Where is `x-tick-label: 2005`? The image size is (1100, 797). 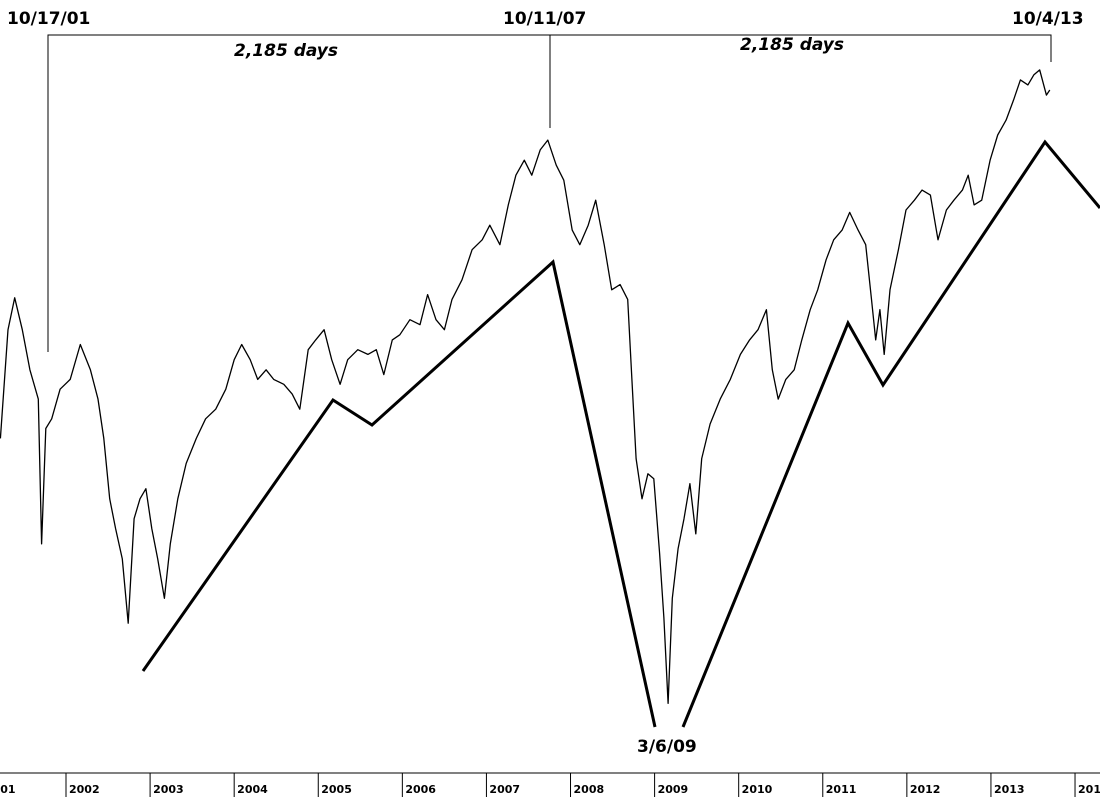
x-tick-label: 2005 is located at coordinates (336, 789).